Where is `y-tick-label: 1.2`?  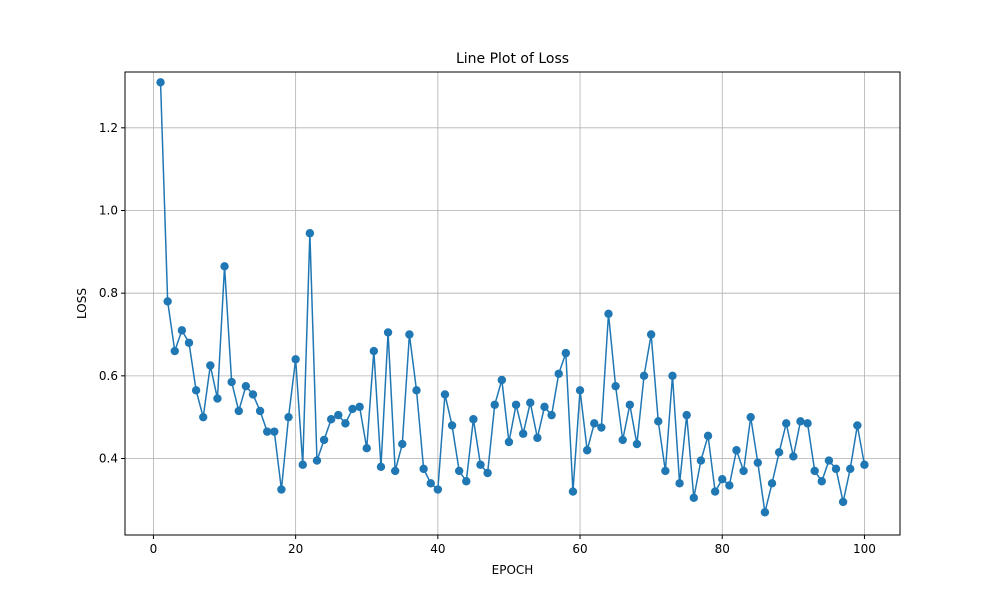 y-tick-label: 1.2 is located at coordinates (108, 128).